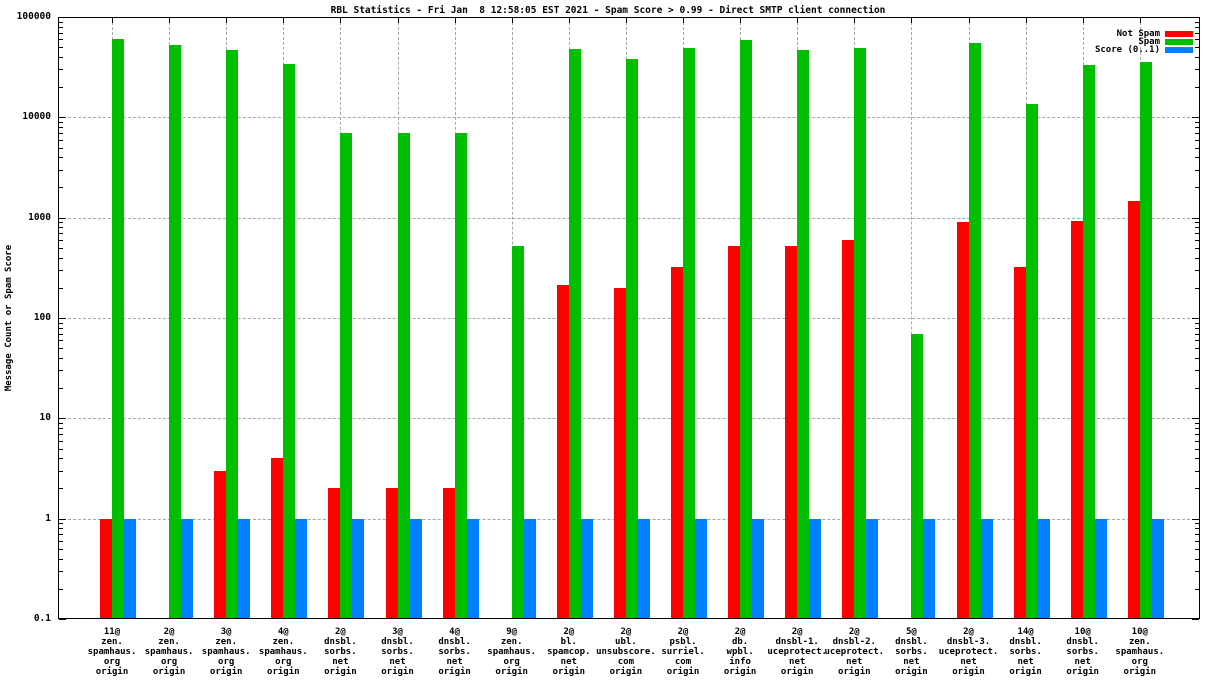 Image resolution: width=1216 pixels, height=684 pixels. Describe the element at coordinates (797, 642) in the screenshot. I see `x-category-label-line: dnsbl-1.` at that location.